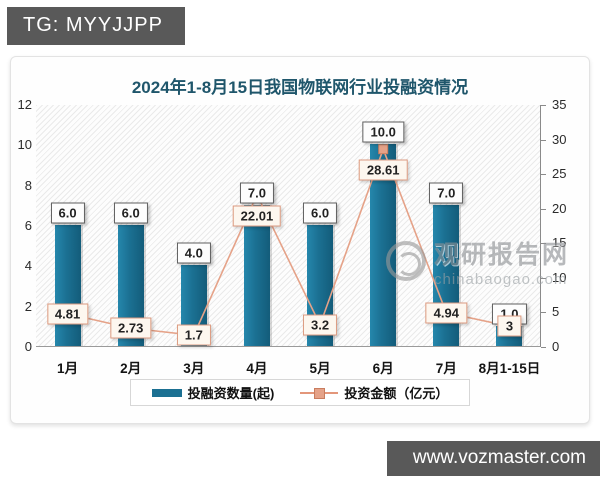 The image size is (600, 480). Describe the element at coordinates (67, 285) in the screenshot. I see `bar` at that location.